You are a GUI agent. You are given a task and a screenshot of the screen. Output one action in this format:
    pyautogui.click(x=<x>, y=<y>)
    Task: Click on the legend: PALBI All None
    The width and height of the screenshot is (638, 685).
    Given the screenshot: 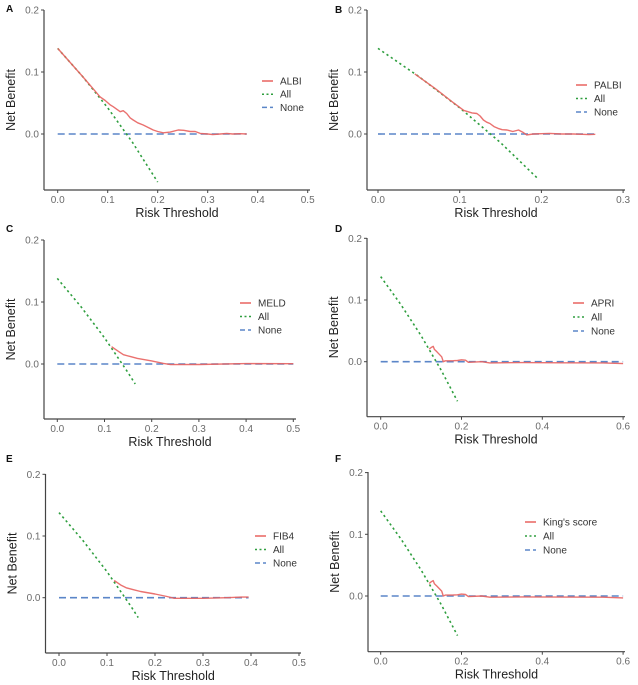 What is the action you would take?
    pyautogui.click(x=599, y=100)
    